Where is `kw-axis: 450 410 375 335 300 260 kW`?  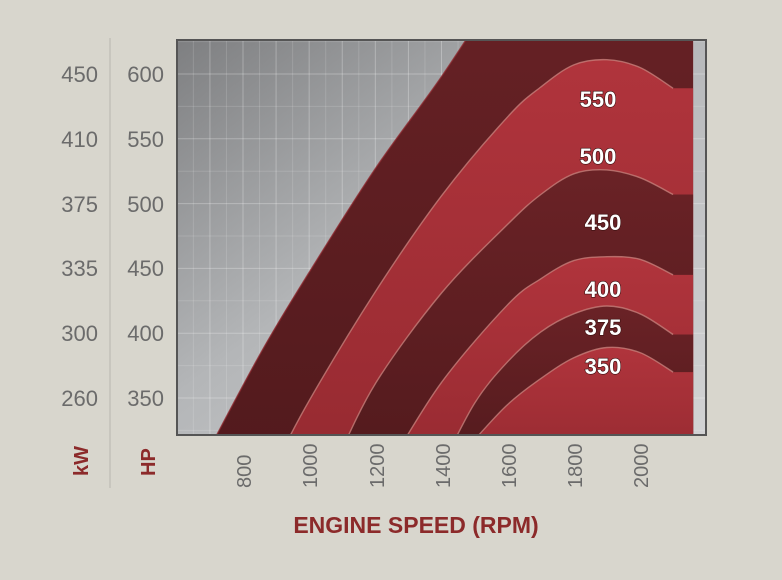
kw-axis: 450 410 375 335 300 260 kW is located at coordinates (79, 269).